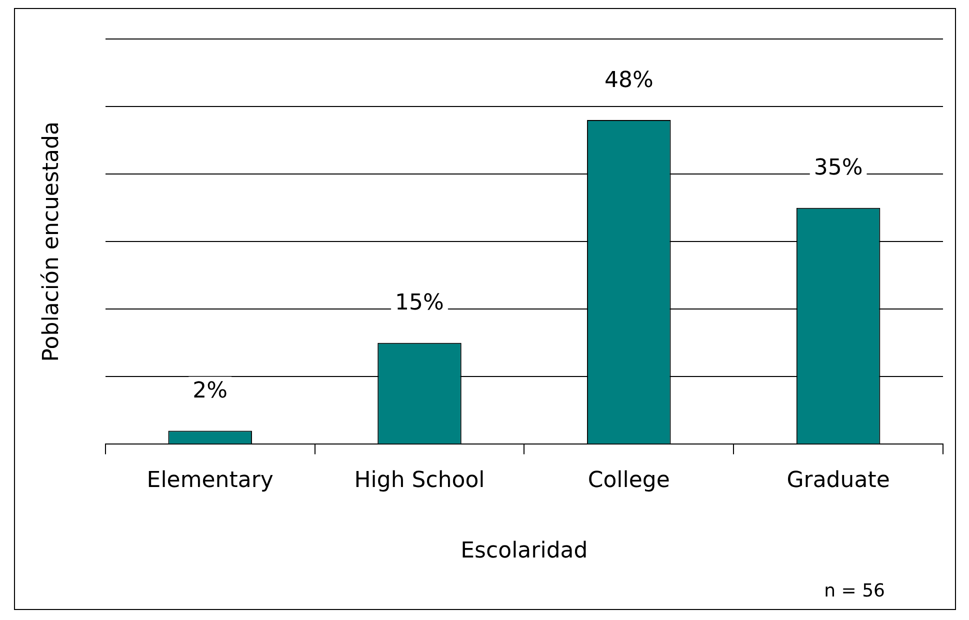 The width and height of the screenshot is (969, 620). I want to click on data-label: 2%, so click(210, 391).